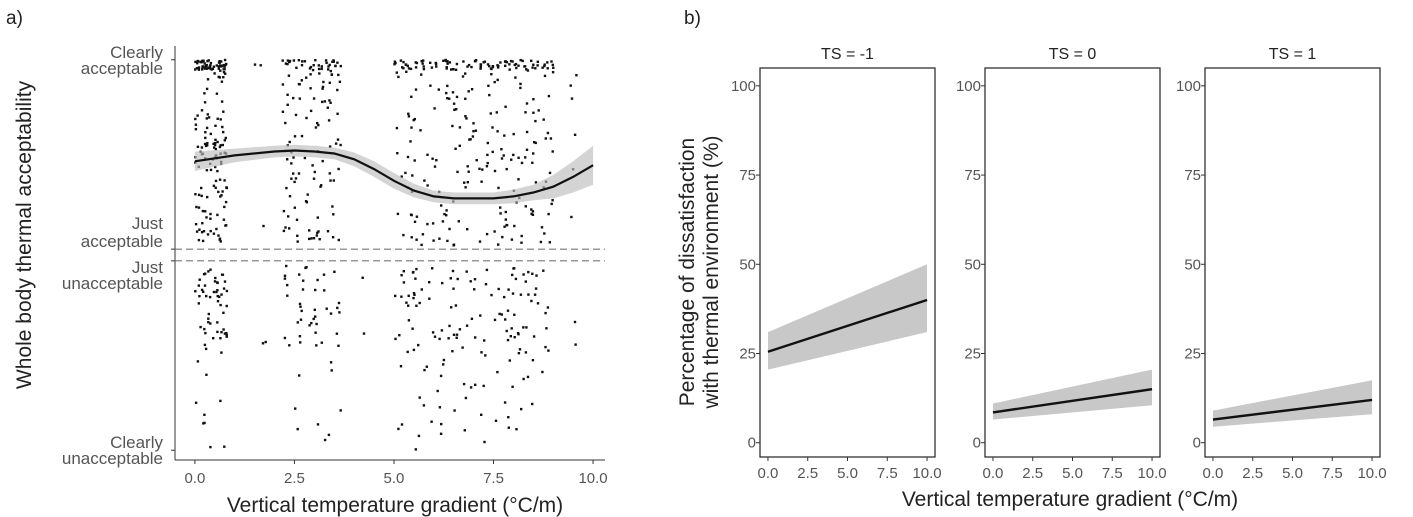  What do you see at coordinates (147, 223) in the screenshot?
I see `y-level-label: Just` at bounding box center [147, 223].